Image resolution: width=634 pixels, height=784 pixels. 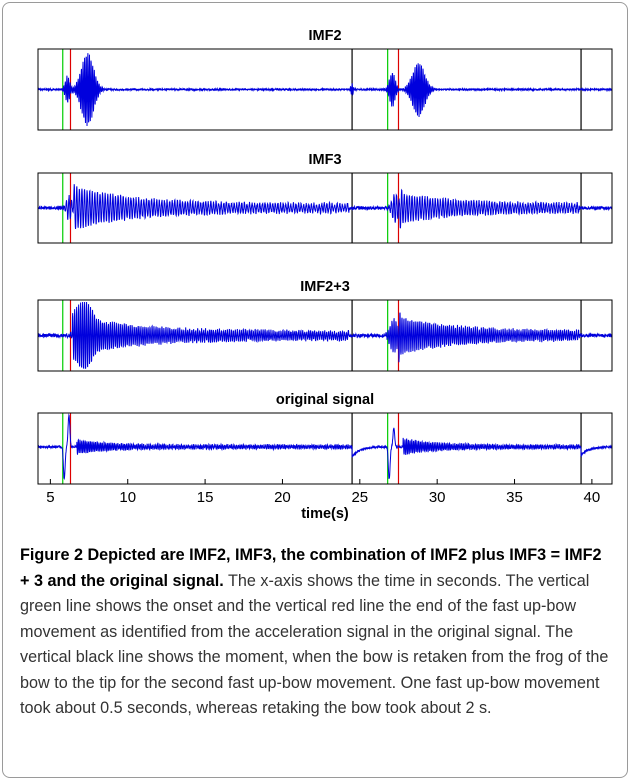 What do you see at coordinates (514, 497) in the screenshot?
I see `x-tick-label: 35` at bounding box center [514, 497].